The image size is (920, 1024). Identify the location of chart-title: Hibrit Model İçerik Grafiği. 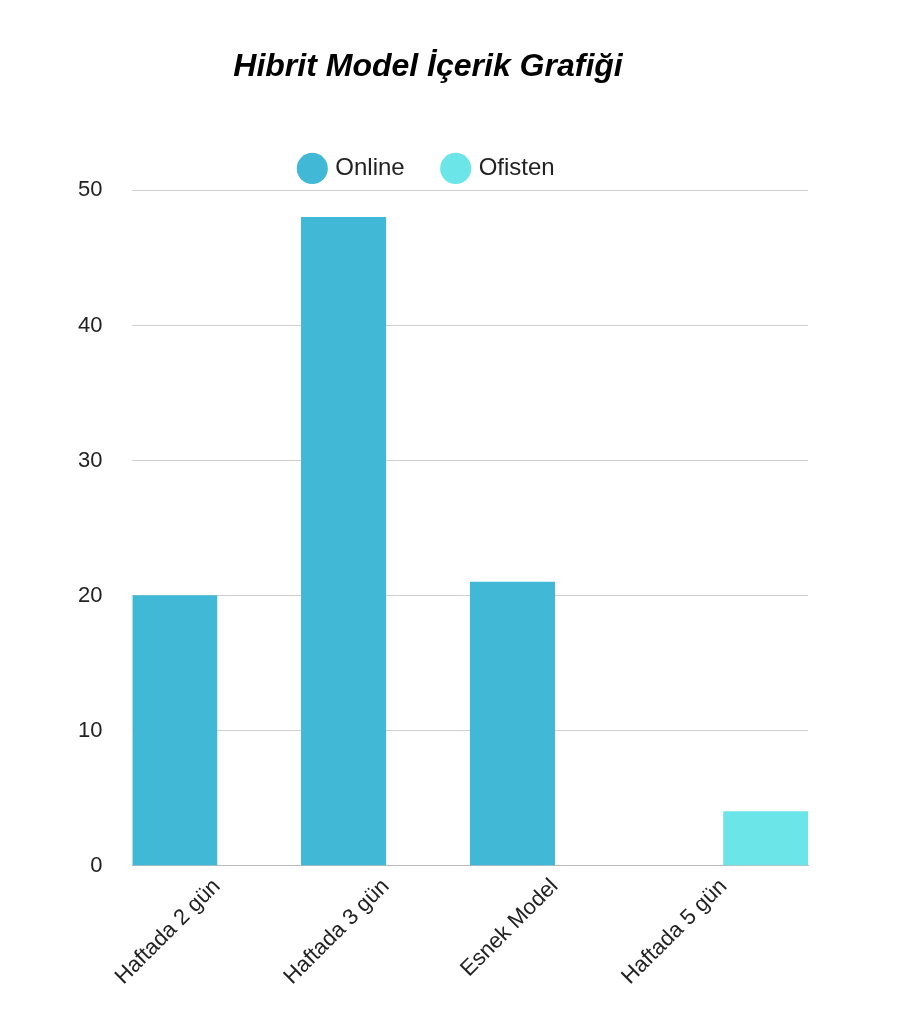
(428, 65).